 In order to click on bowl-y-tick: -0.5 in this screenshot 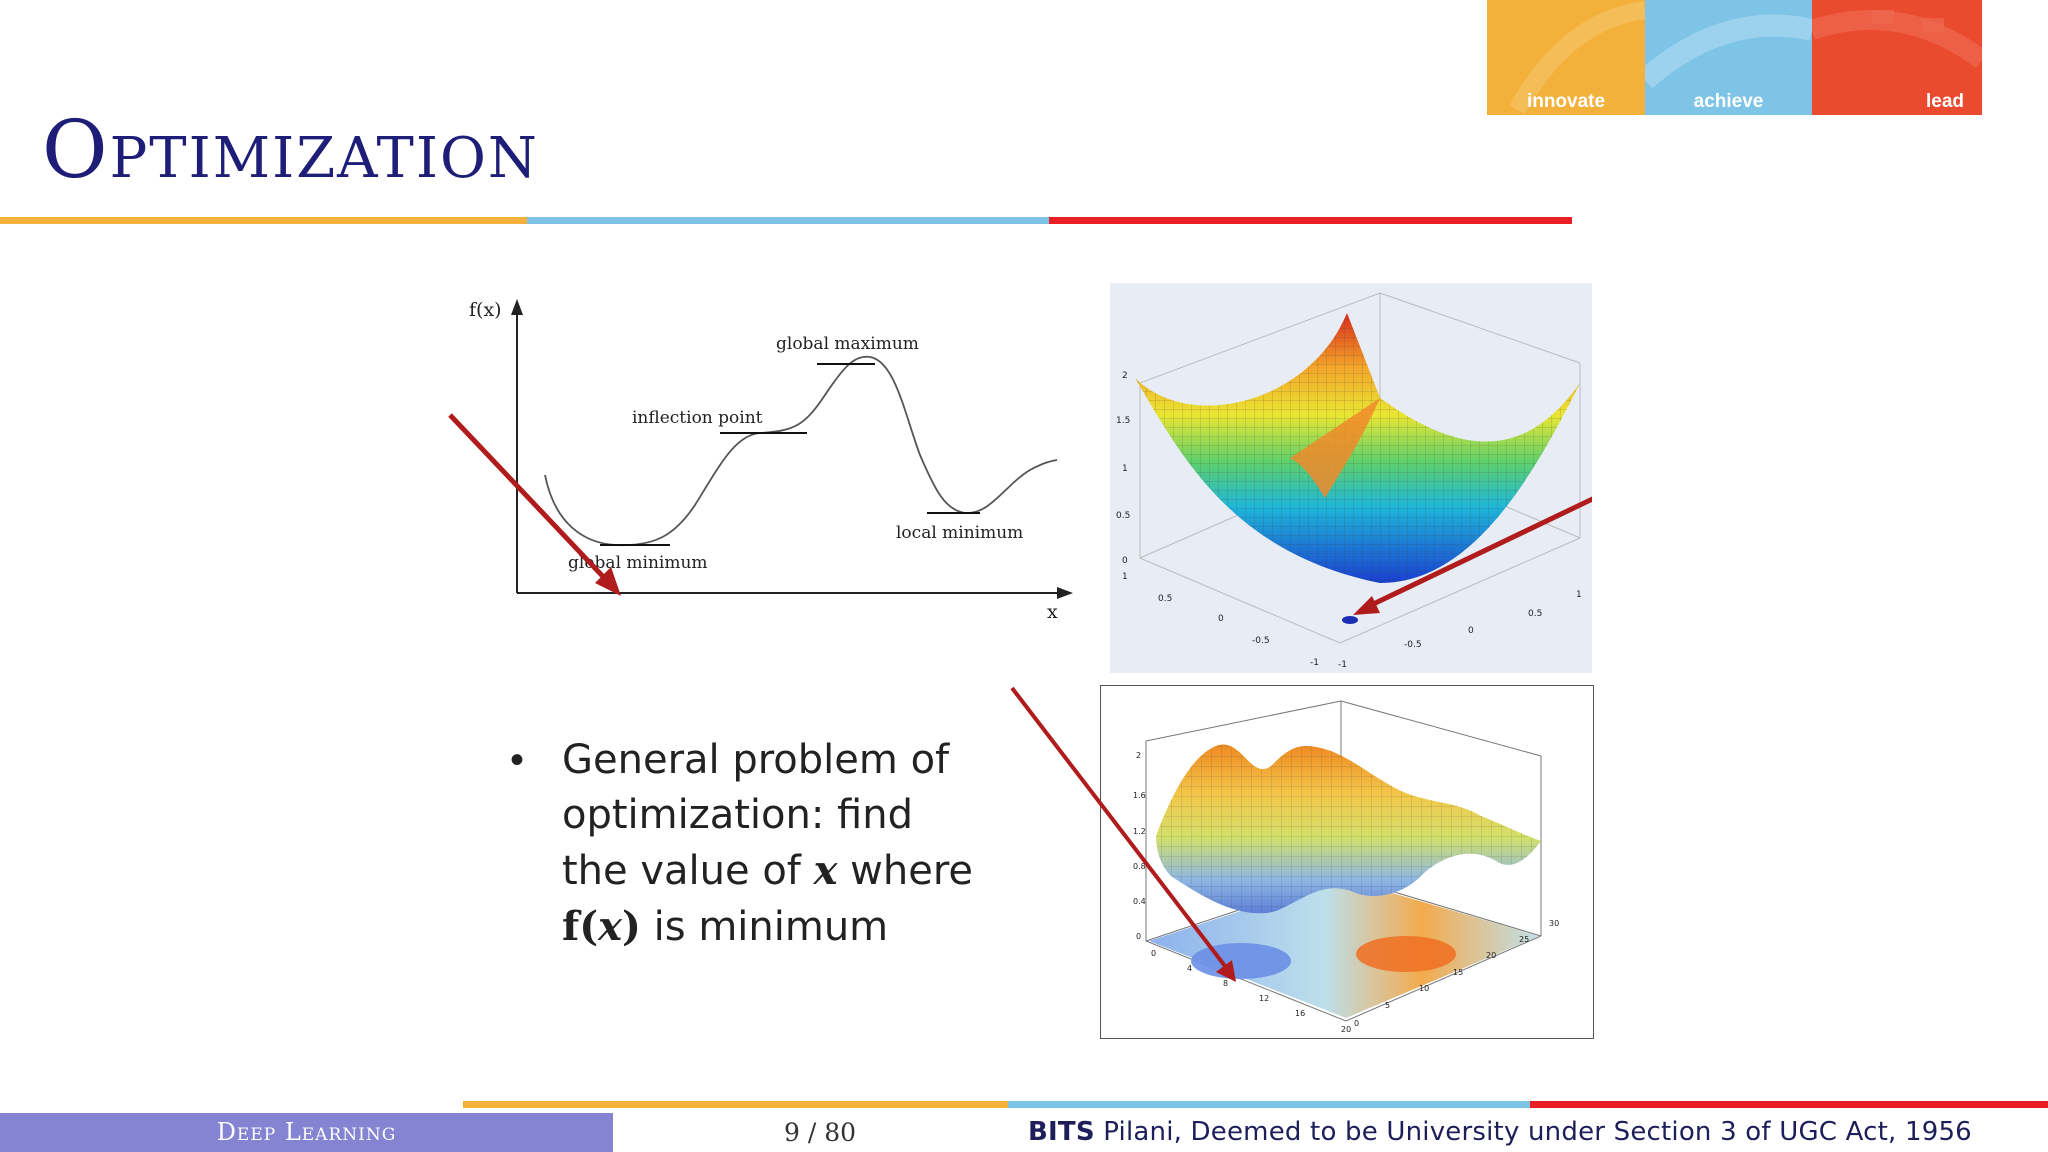, I will do `click(1413, 645)`.